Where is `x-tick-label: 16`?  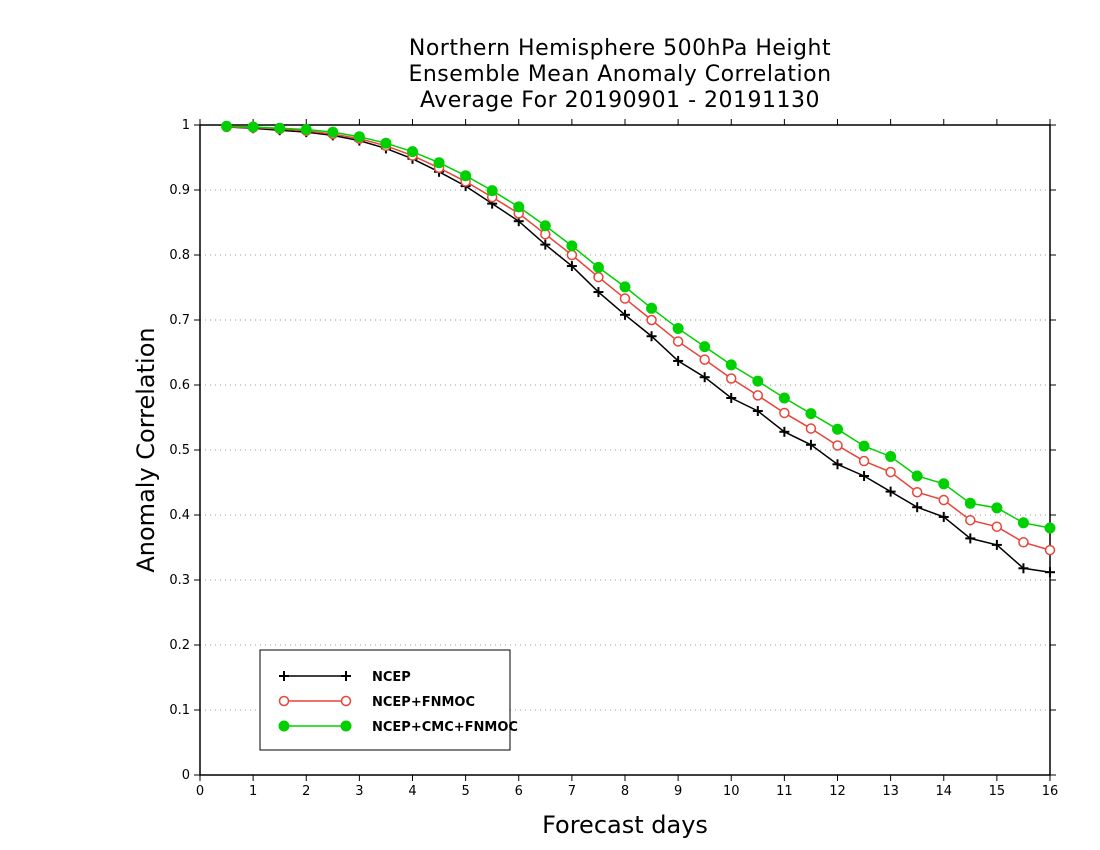 x-tick-label: 16 is located at coordinates (1050, 791).